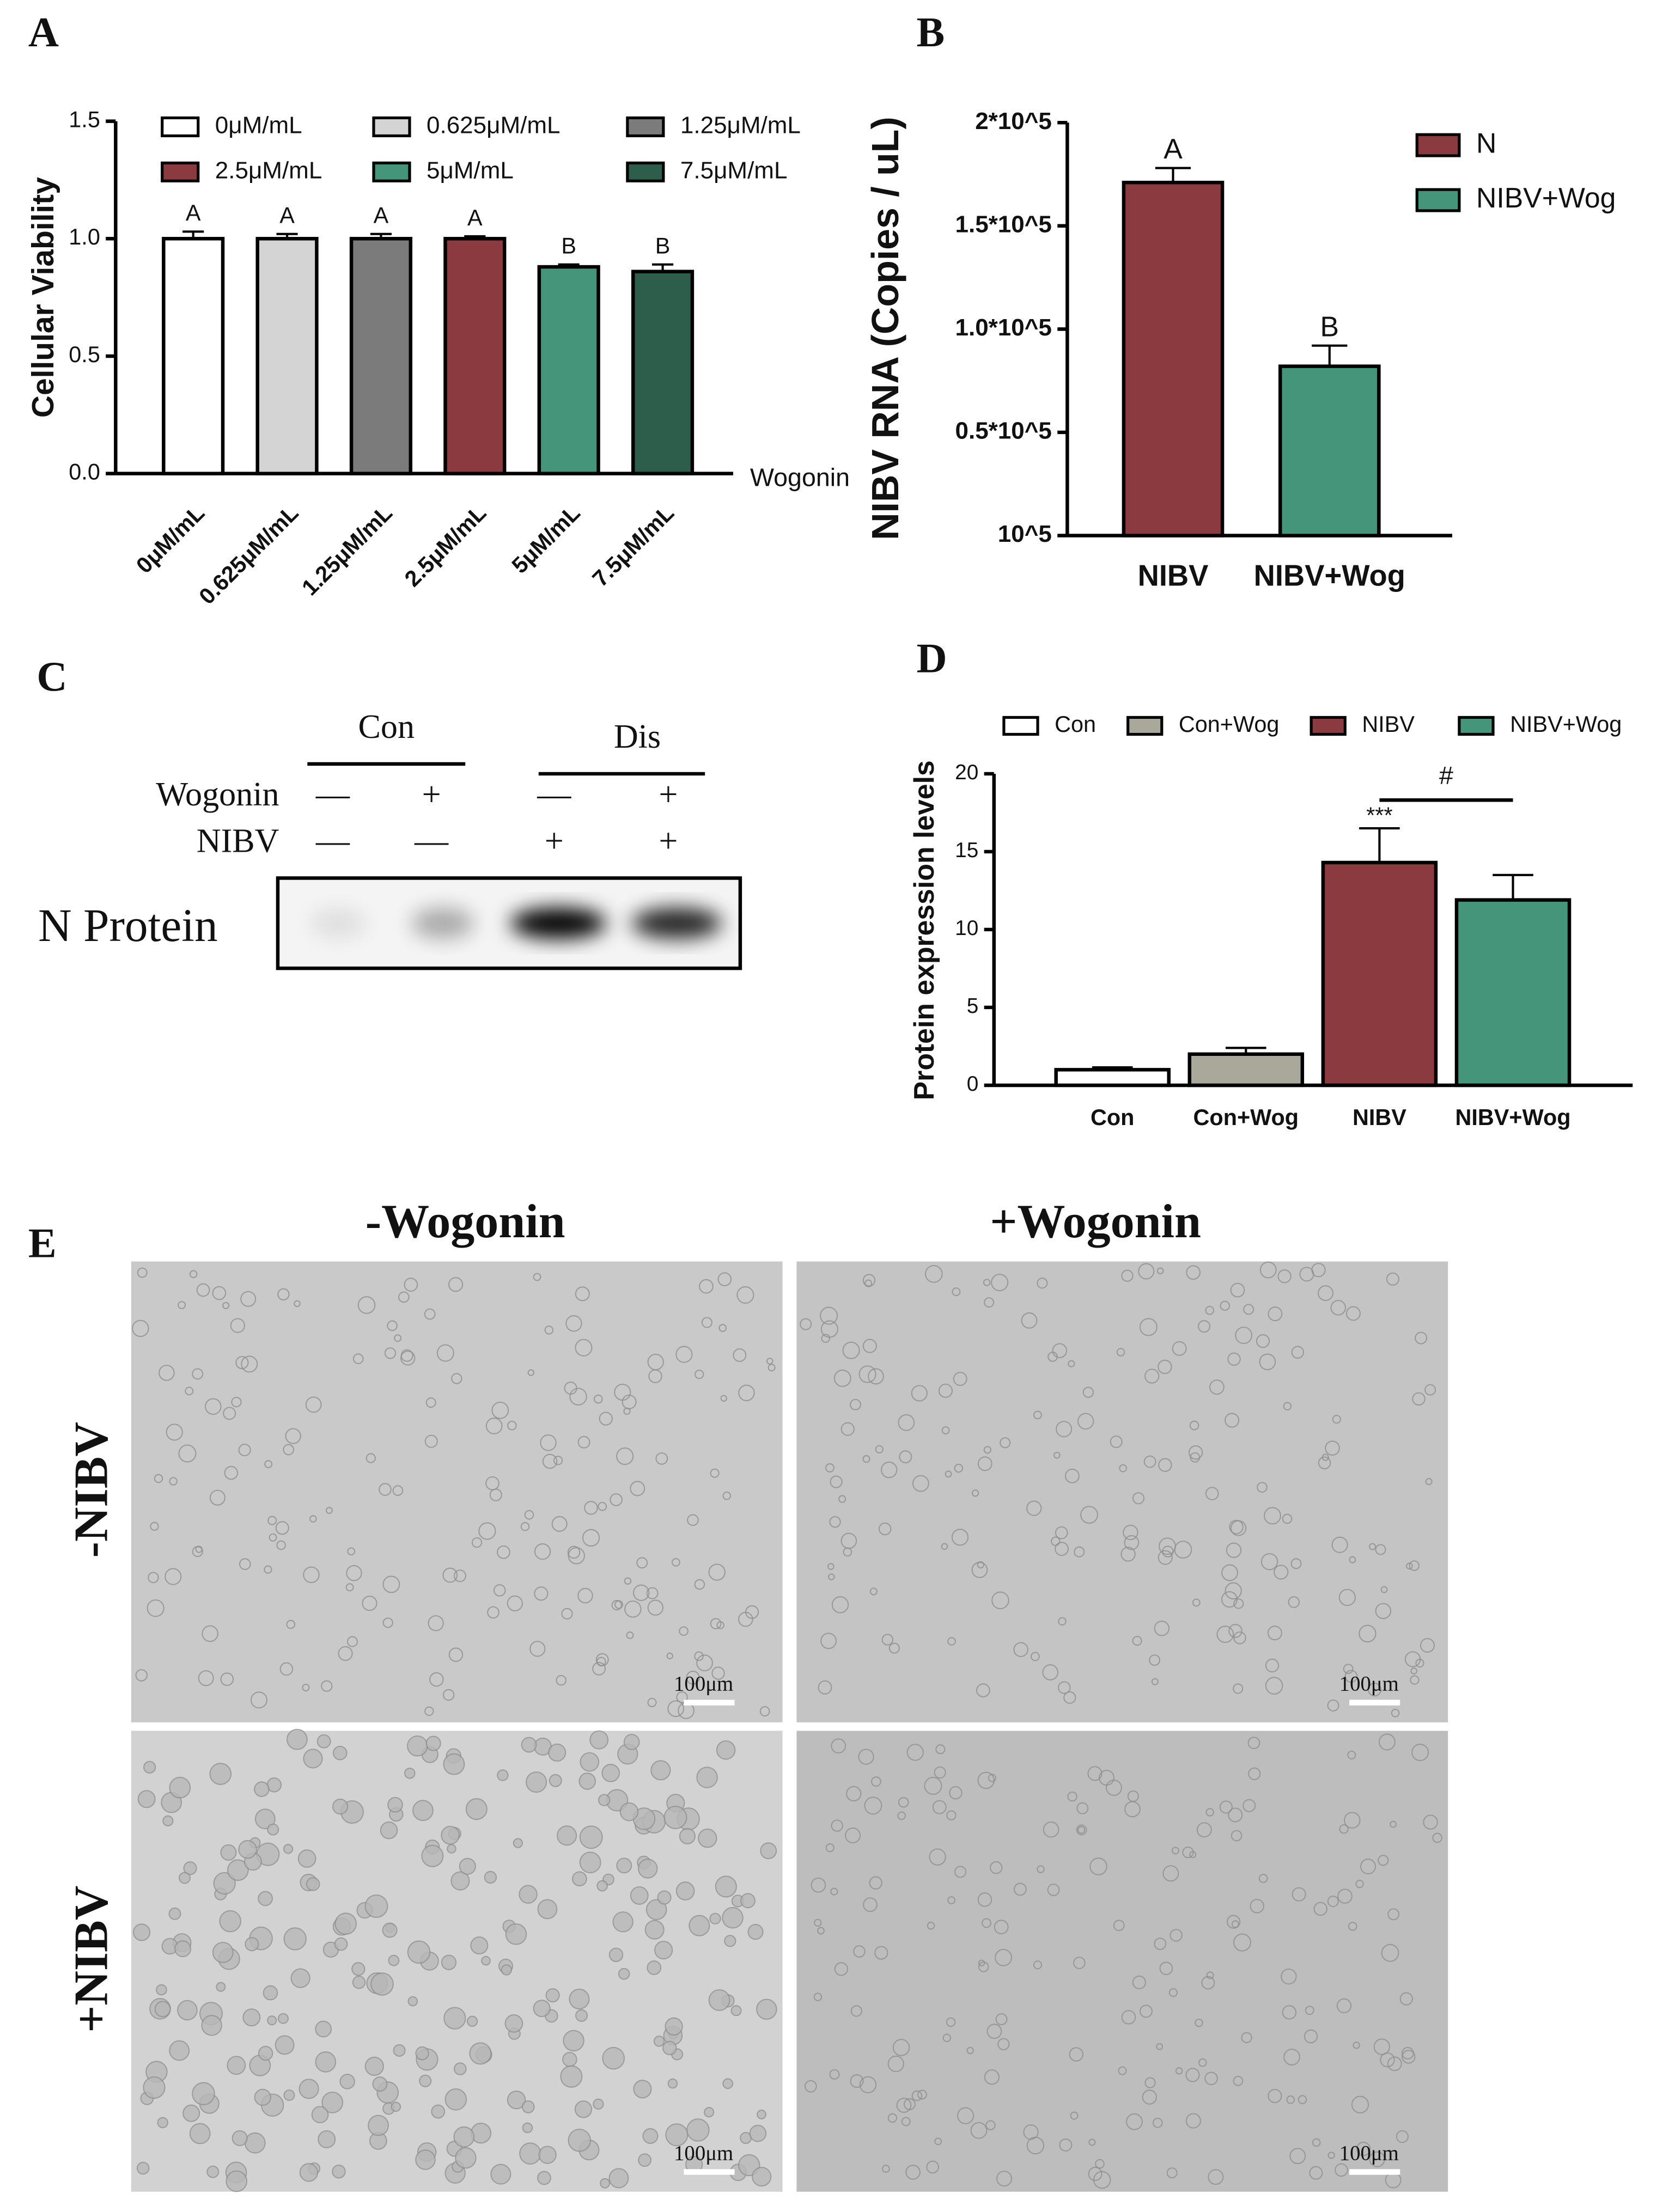 The width and height of the screenshot is (1675, 2212). What do you see at coordinates (248, 554) in the screenshot?
I see `x-tick-label: 0.625μM/mL` at bounding box center [248, 554].